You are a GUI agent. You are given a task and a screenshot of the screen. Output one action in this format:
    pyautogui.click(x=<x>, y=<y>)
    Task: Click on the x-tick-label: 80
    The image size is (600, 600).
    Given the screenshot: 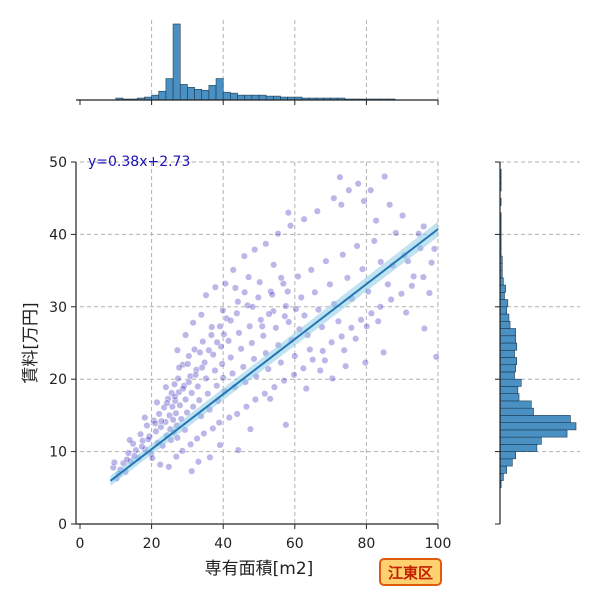 What is the action you would take?
    pyautogui.click(x=366, y=544)
    